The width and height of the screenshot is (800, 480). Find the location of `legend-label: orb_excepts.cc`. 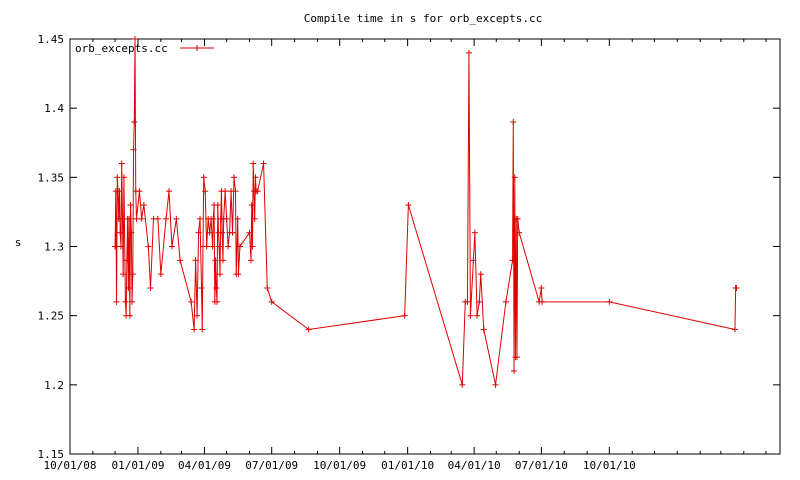

legend-label: orb_excepts.cc is located at coordinates (121, 48).